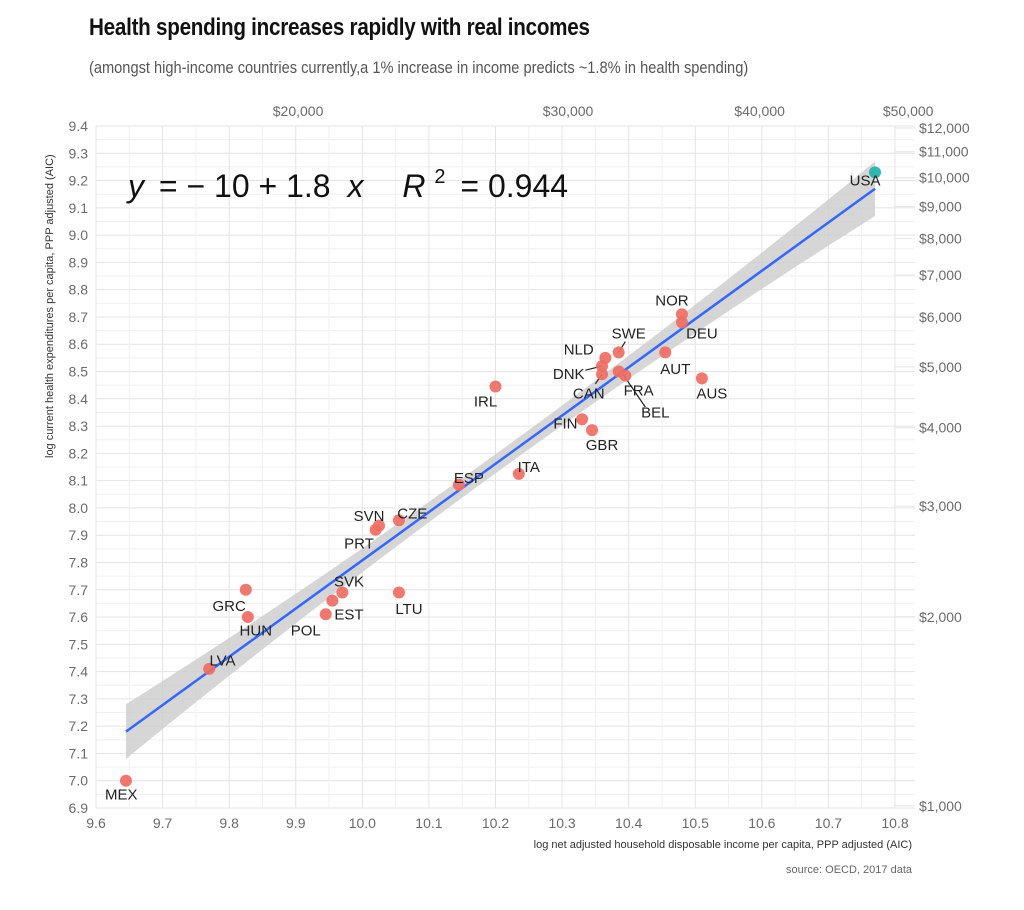 The width and height of the screenshot is (1024, 910). What do you see at coordinates (628, 823) in the screenshot?
I see `x-tick-label: 10.4` at bounding box center [628, 823].